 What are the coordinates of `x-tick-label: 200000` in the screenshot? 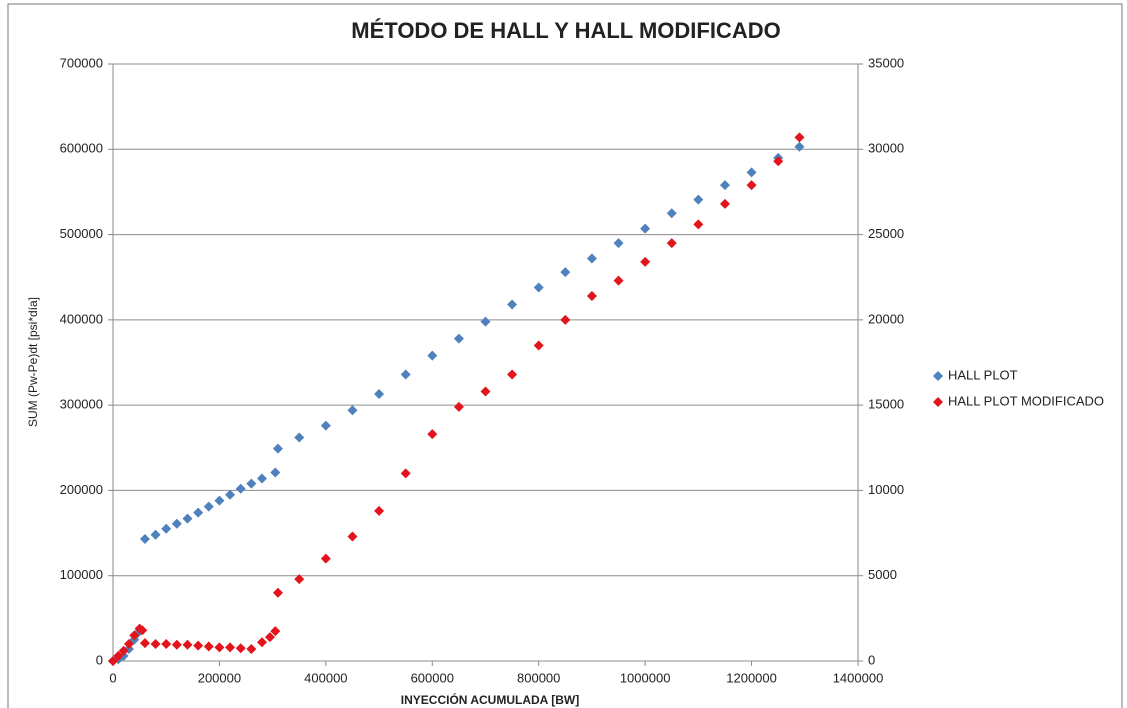 It's located at (219, 677).